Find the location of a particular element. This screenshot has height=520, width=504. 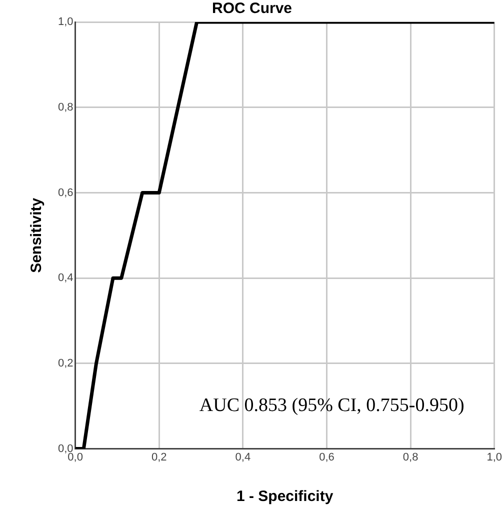

annotation: AUC 0.853 (95% CI, 0.755-0.950) is located at coordinates (331, 405).